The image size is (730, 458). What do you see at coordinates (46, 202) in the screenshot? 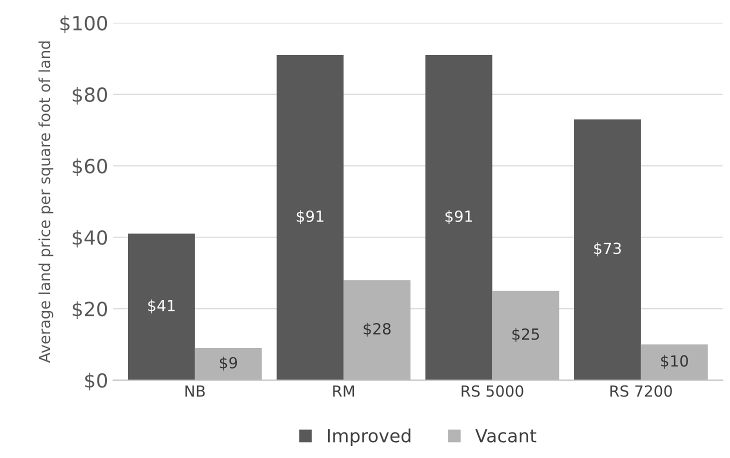
I see `y-axis-title: Average land price per square foot of land` at bounding box center [46, 202].